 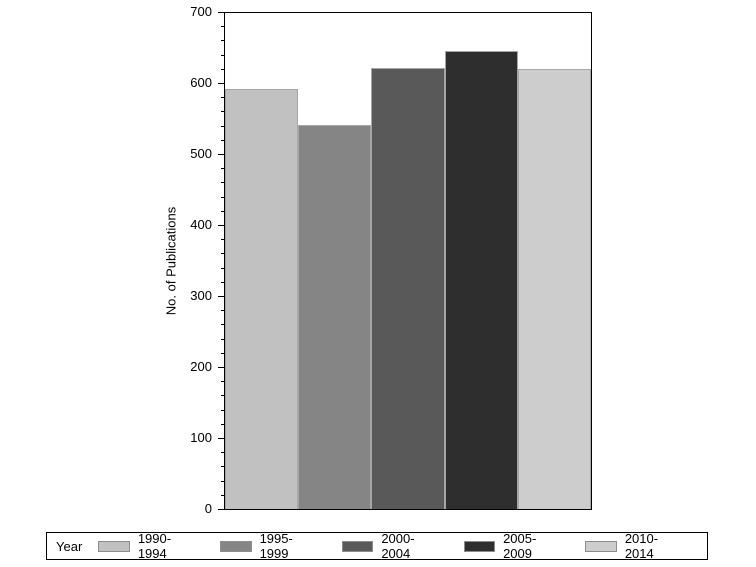 I want to click on legend-label: 2010-2014, so click(x=641, y=546).